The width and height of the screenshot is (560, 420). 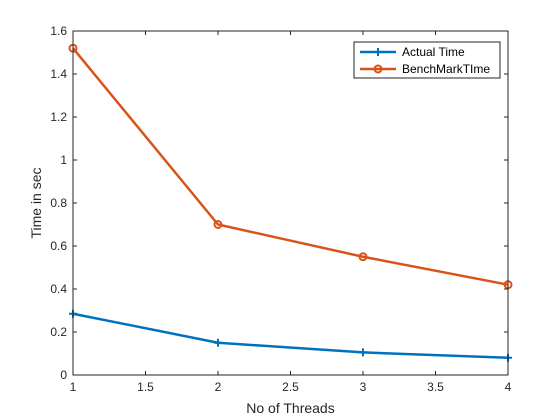 What do you see at coordinates (58, 31) in the screenshot?
I see `y-tick-label: 1.6` at bounding box center [58, 31].